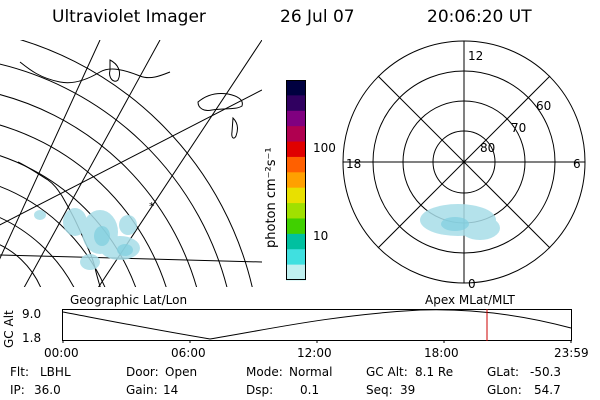 The width and height of the screenshot is (600, 400). Describe the element at coordinates (475, 56) in the screenshot. I see `polar-label-12: 12` at that location.